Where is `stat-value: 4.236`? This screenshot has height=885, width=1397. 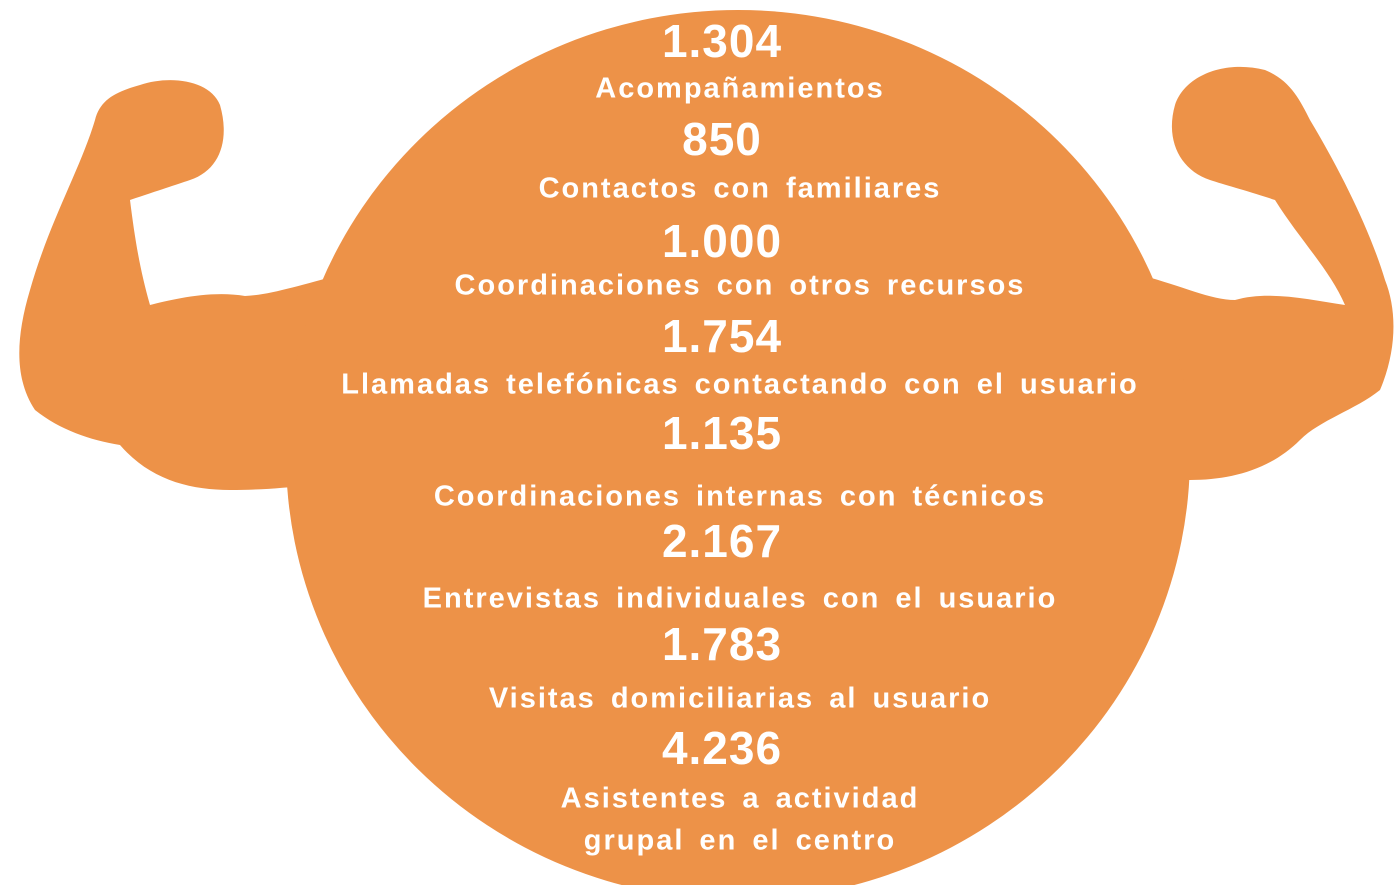
stat-value: 4.236 is located at coordinates (722, 748).